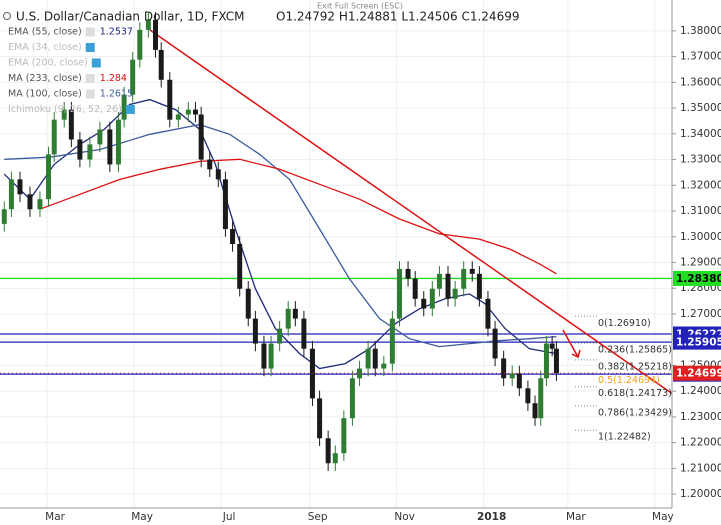 The height and width of the screenshot is (525, 721). Describe the element at coordinates (113, 78) in the screenshot. I see `indicator-value: 1.284` at that location.